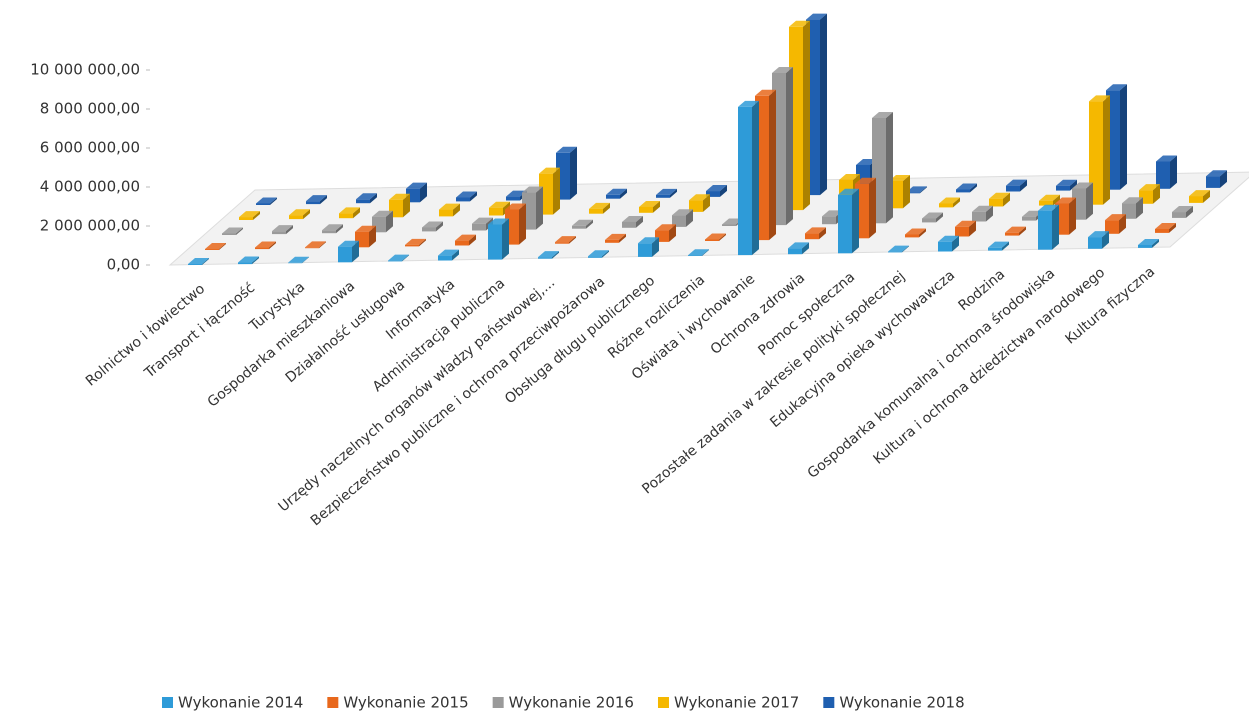 Image resolution: width=1249 pixels, height=717 pixels. I want to click on floor, so click(708, 218).